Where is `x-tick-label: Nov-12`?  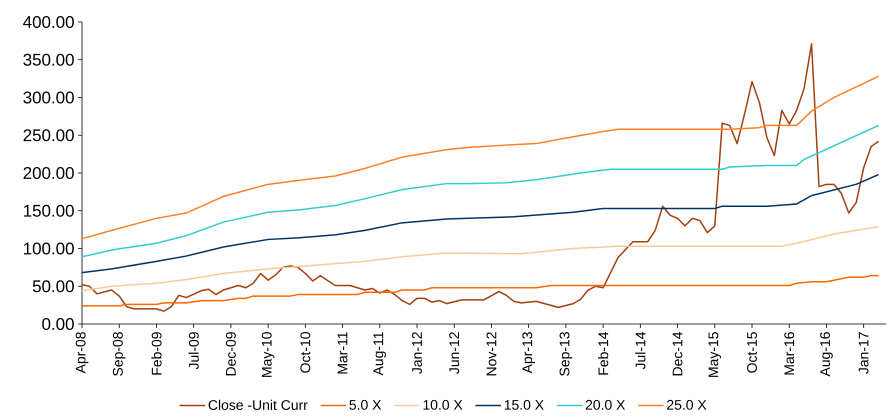 x-tick-label: Nov-12 is located at coordinates (491, 354).